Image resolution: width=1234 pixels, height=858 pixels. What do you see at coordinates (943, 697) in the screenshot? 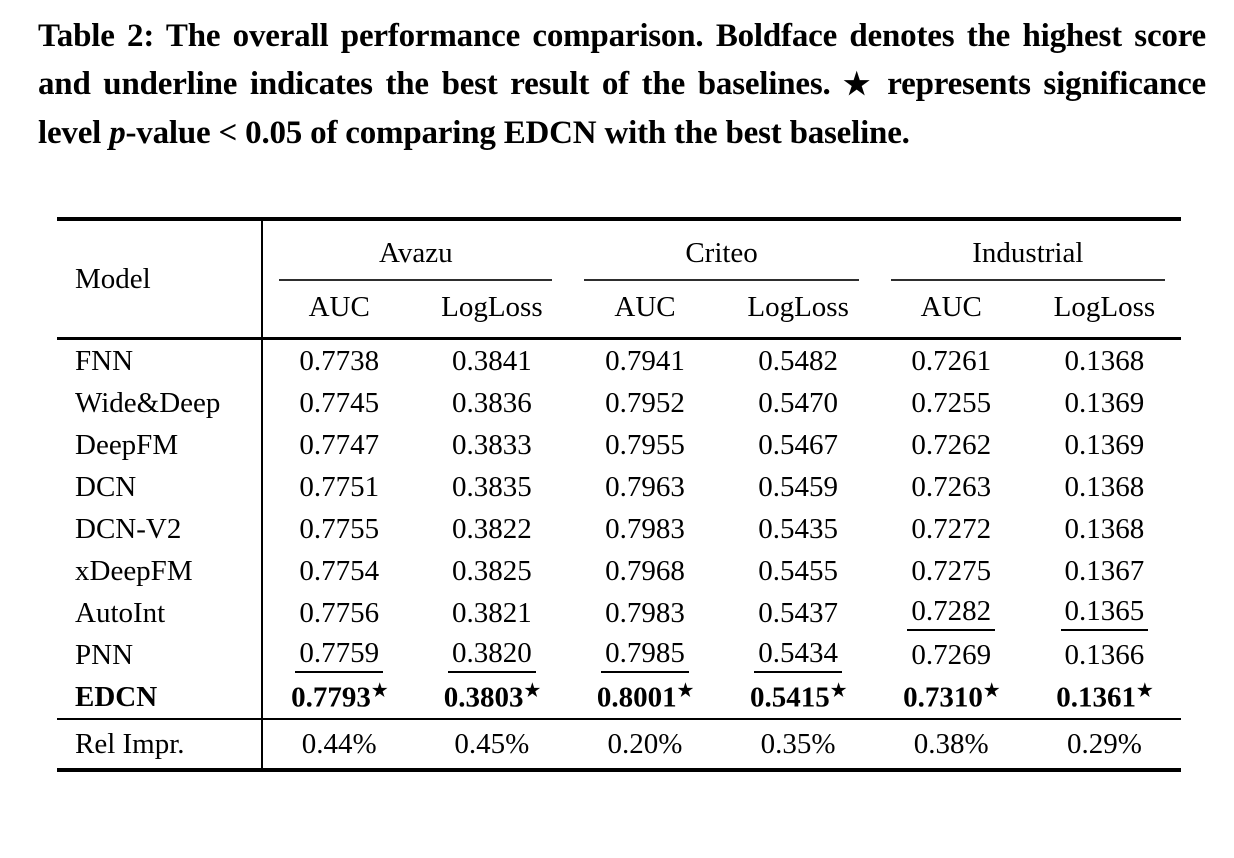
I see `best-score-value: 0.7310` at bounding box center [943, 697].